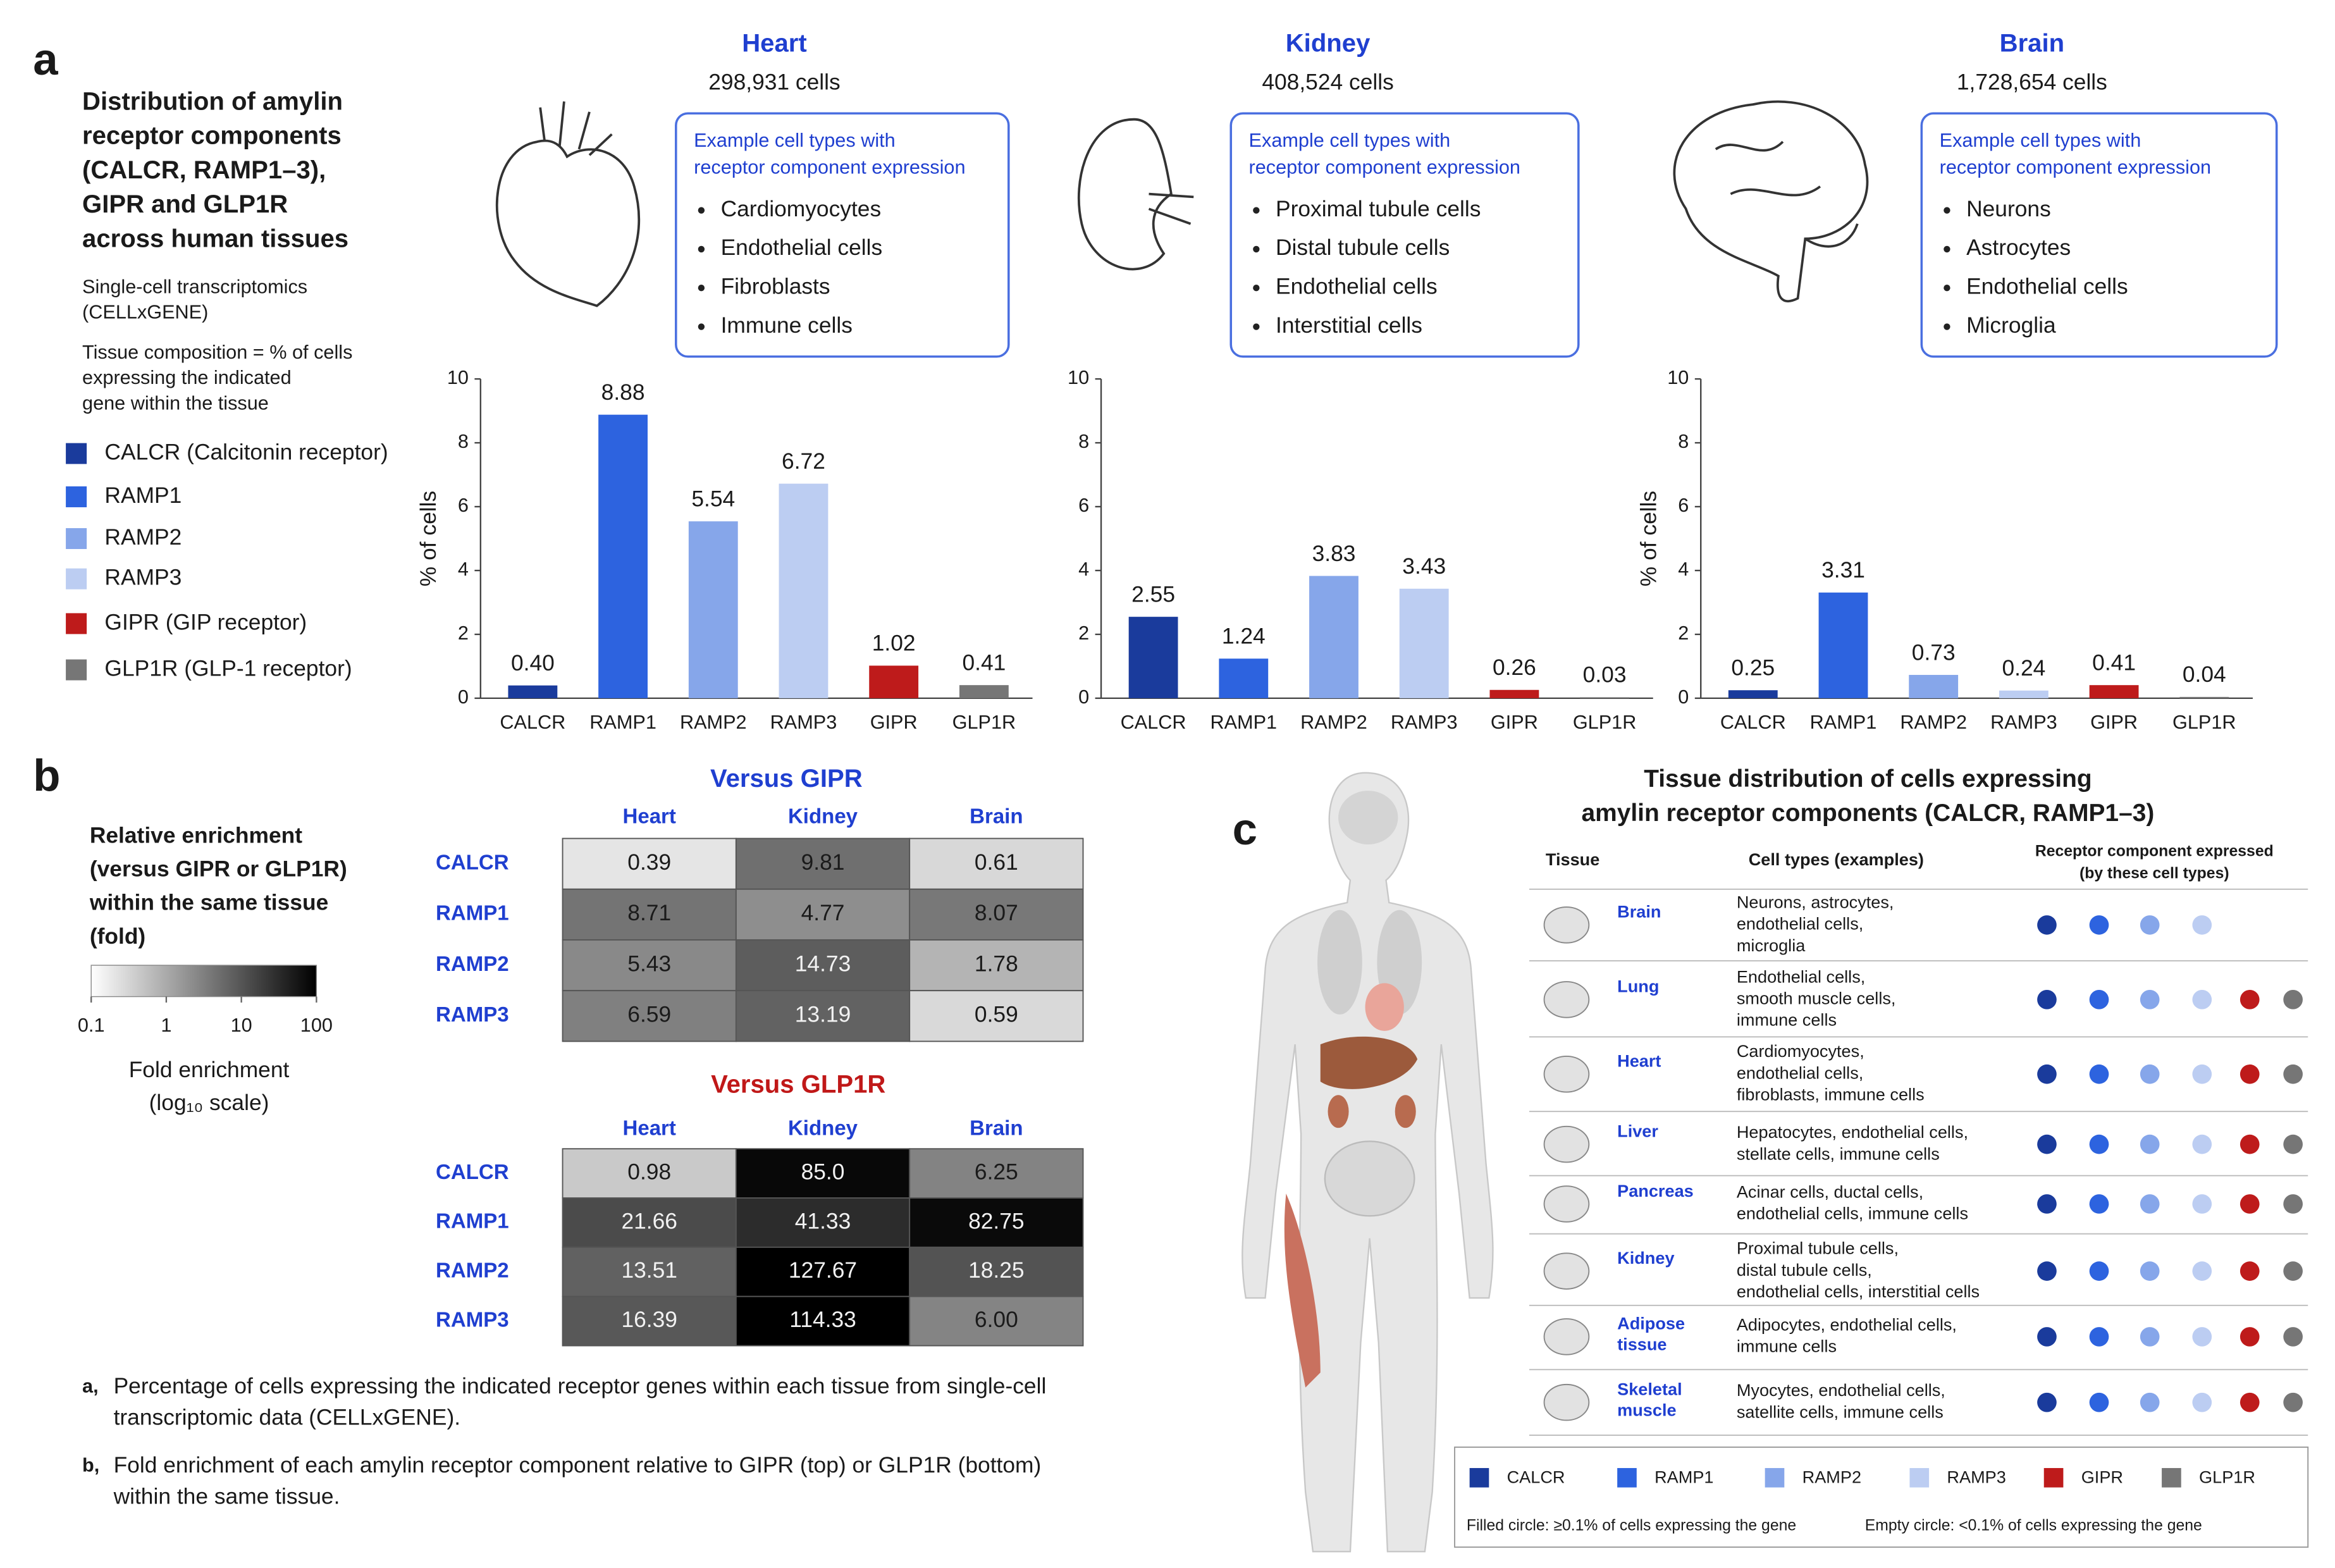 This screenshot has height=1568, width=2335. I want to click on annotation-item: Endothelial cells, so click(2047, 287).